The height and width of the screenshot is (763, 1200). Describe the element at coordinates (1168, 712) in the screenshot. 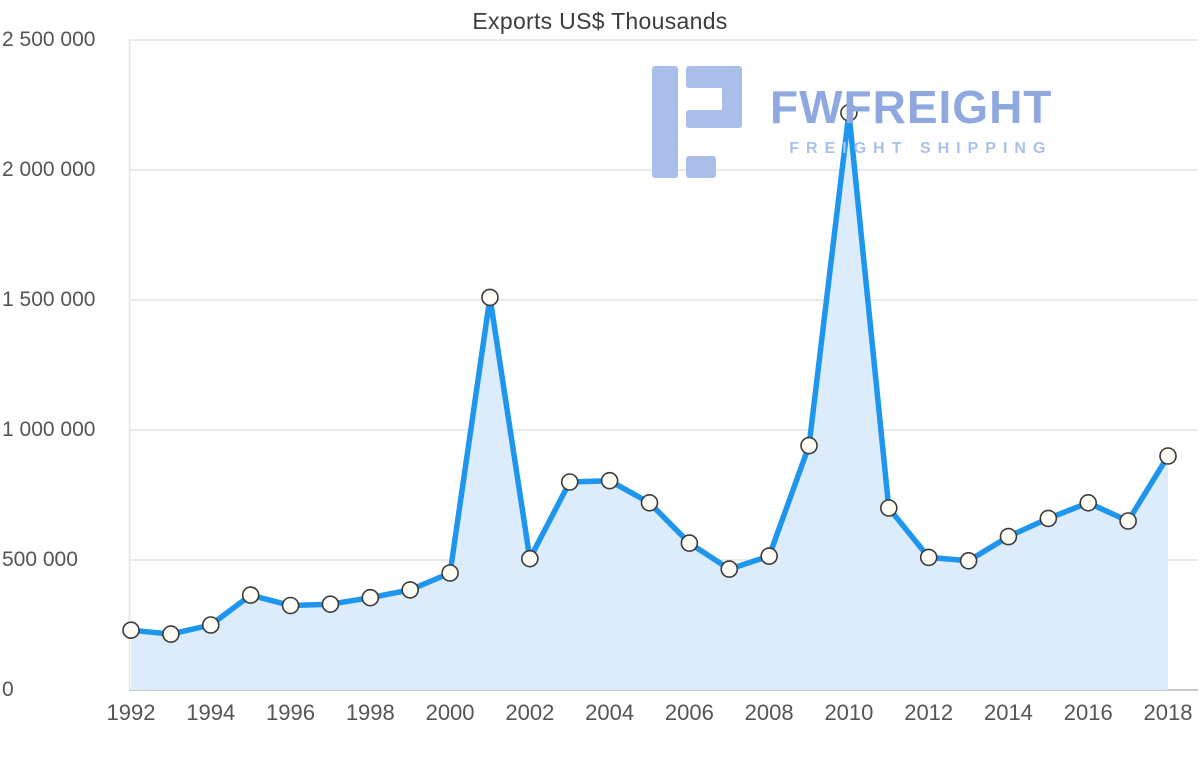

I see `x-axis-label: 2018` at that location.